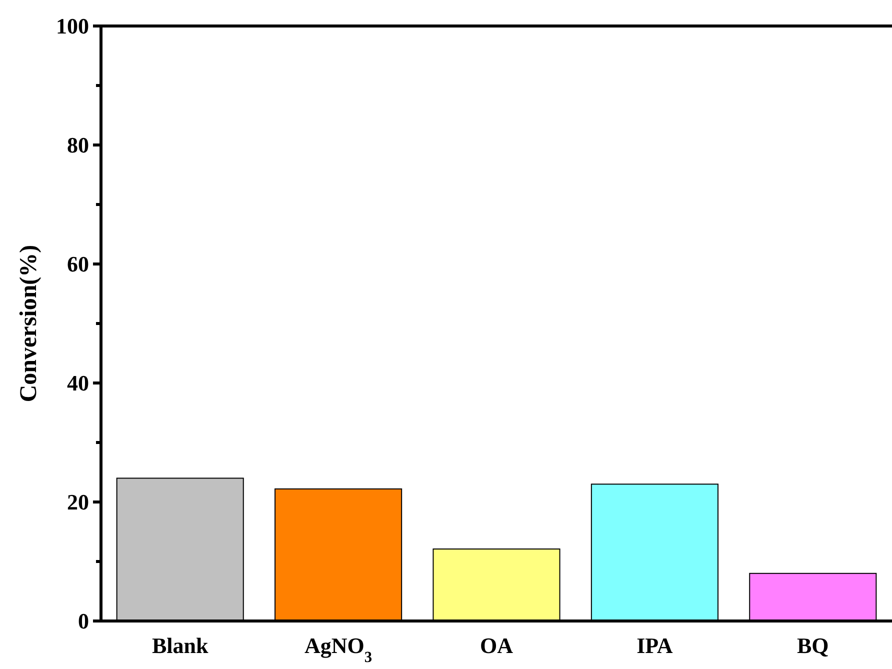 This screenshot has height=669, width=892. Describe the element at coordinates (83, 621) in the screenshot. I see `y-tick-label: 0` at that location.